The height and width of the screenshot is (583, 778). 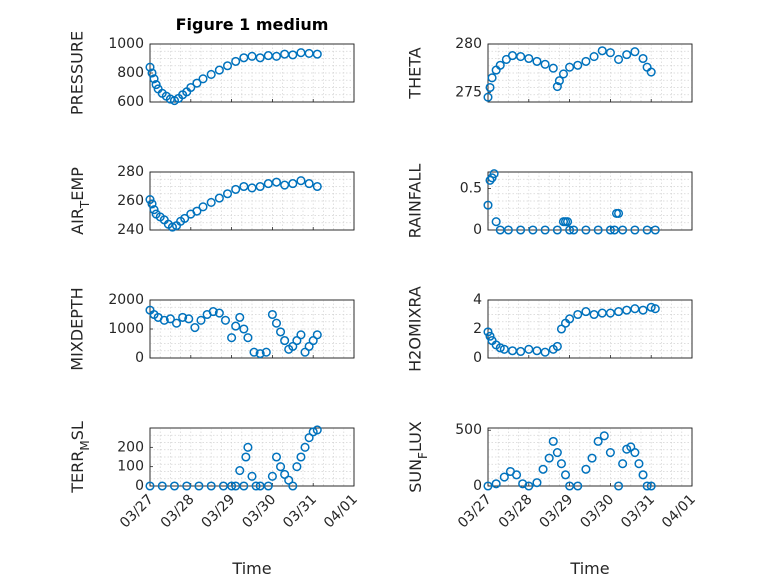 What do you see at coordinates (259, 512) in the screenshot?
I see `x-tick-label: 03/30` at bounding box center [259, 512].